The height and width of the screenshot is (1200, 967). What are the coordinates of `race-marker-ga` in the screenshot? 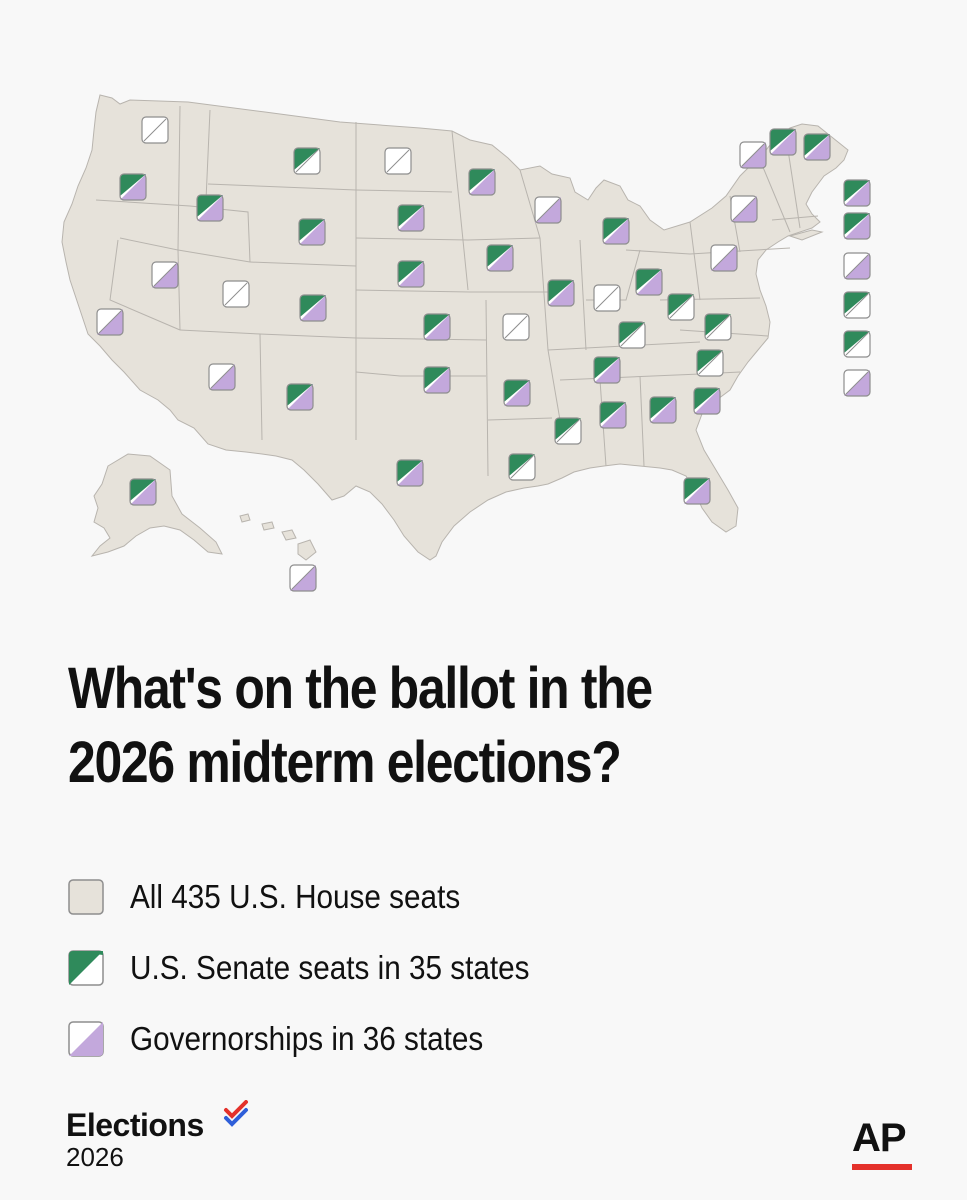 It's located at (663, 410).